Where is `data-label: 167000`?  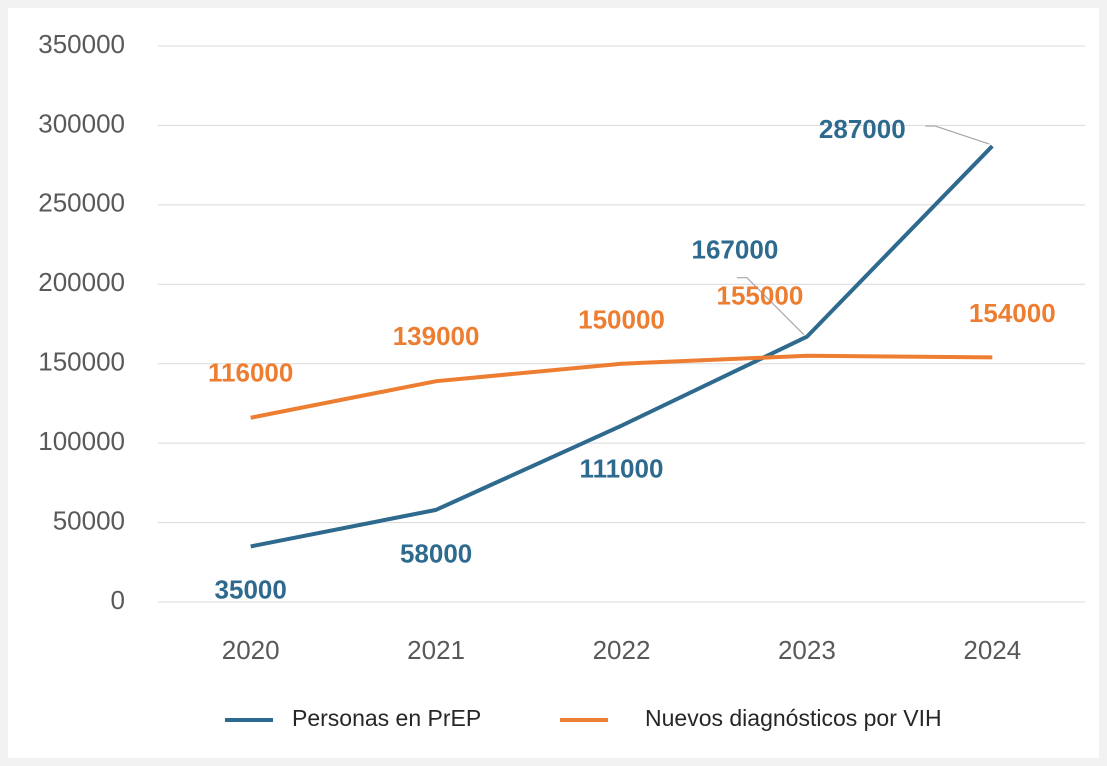
data-label: 167000 is located at coordinates (735, 250).